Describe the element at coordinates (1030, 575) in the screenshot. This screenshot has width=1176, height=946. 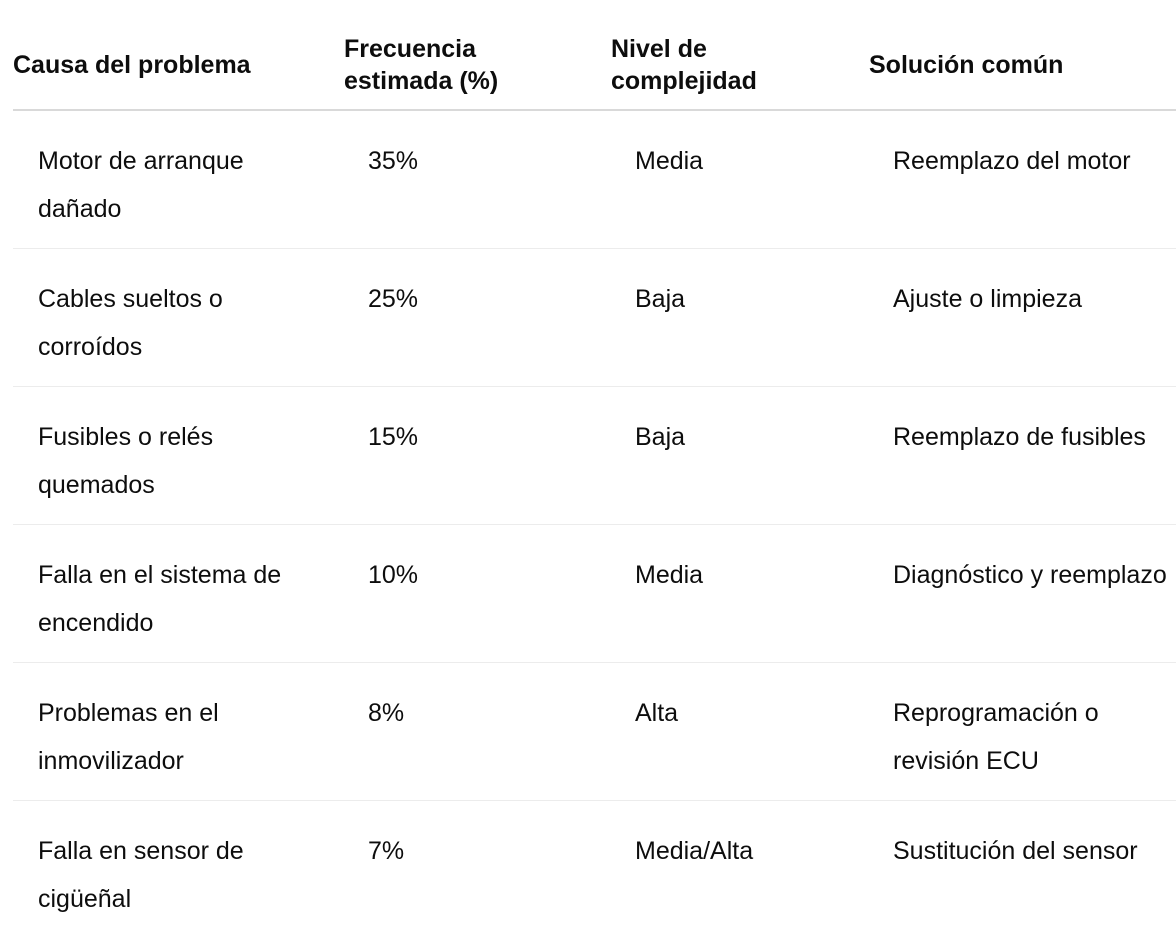
I see `cell-solution: Diagnóstico y reemplazo` at that location.